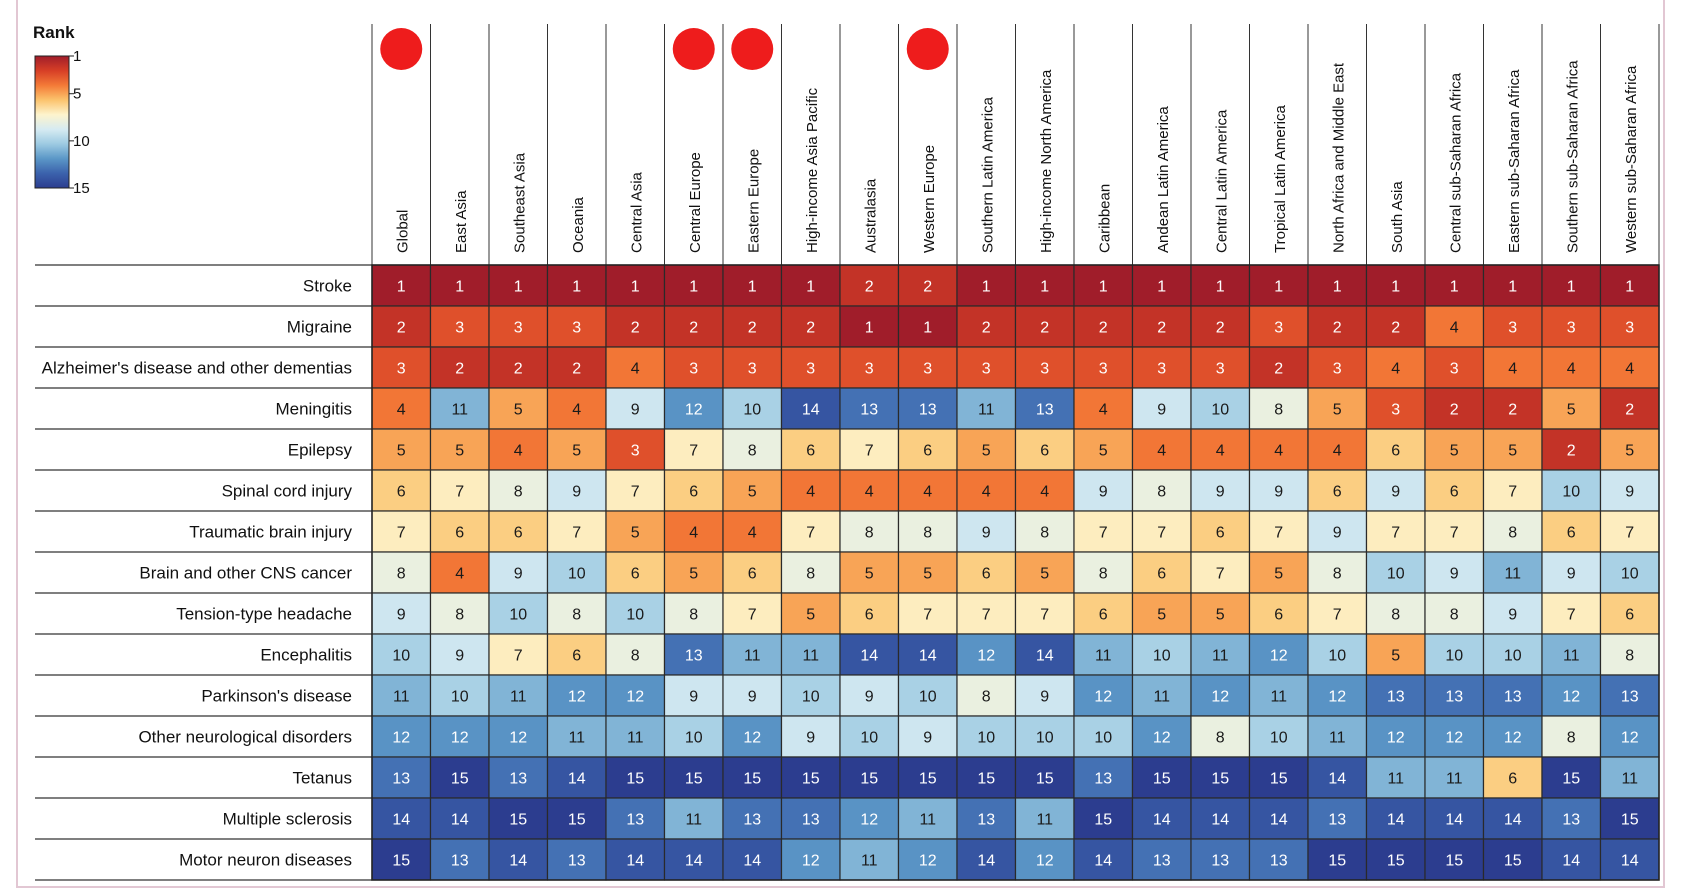  What do you see at coordinates (245, 737) in the screenshot?
I see `row-label-other-neurological-disorders: Other neurological disorders` at bounding box center [245, 737].